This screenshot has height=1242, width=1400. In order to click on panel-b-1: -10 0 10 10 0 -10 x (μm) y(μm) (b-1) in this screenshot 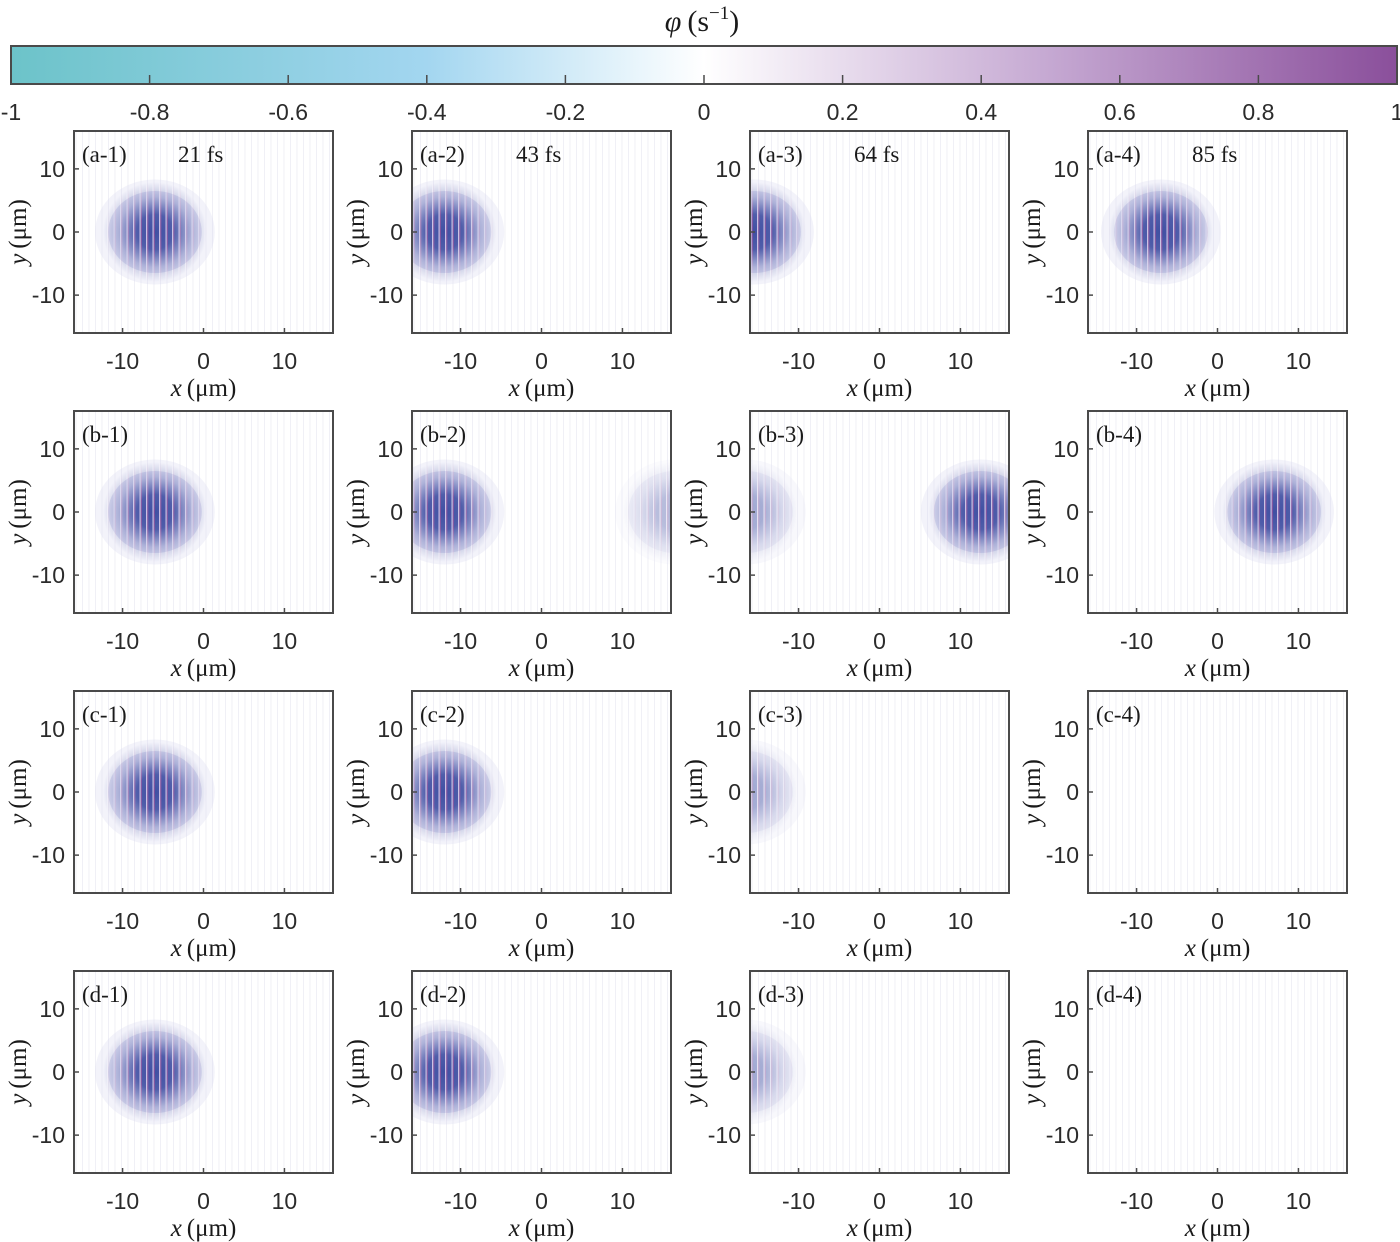, I will do `click(169, 546)`.